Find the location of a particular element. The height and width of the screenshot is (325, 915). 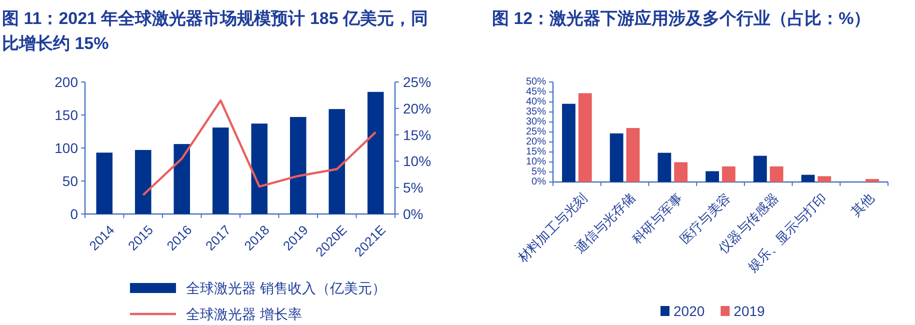

y2-tick-label: 15% is located at coordinates (417, 134).